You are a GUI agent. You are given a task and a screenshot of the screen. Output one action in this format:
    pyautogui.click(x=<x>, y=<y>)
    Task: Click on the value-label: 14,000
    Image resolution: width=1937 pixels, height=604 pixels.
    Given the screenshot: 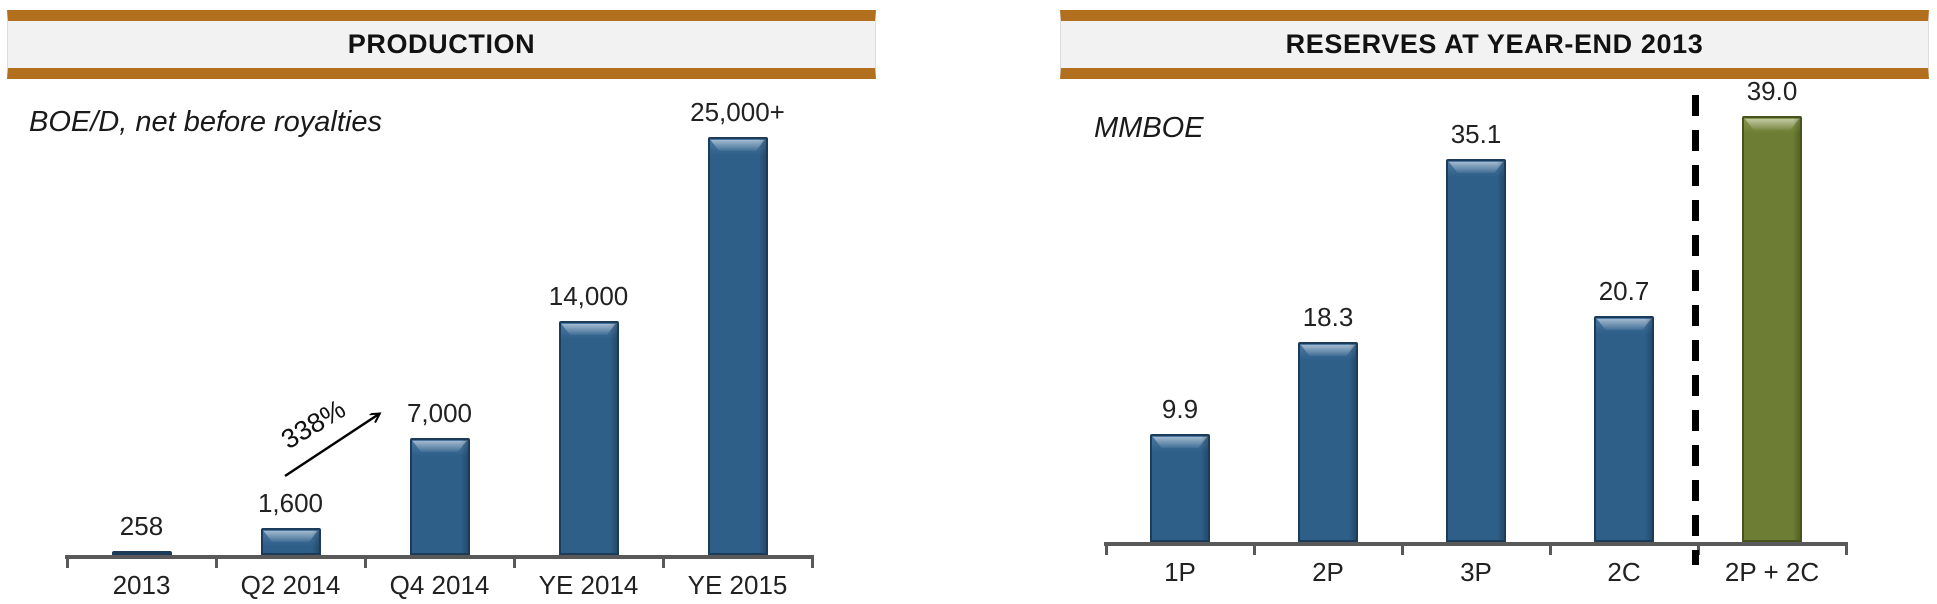 What is the action you would take?
    pyautogui.click(x=588, y=296)
    